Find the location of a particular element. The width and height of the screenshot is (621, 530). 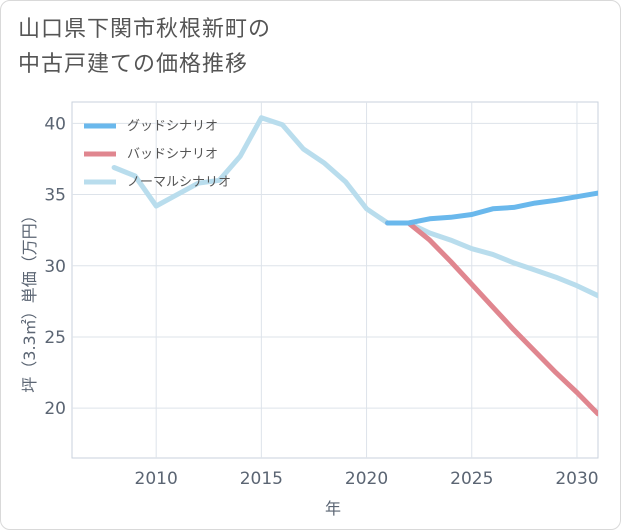

y-tick-label: 25 is located at coordinates (55, 338).